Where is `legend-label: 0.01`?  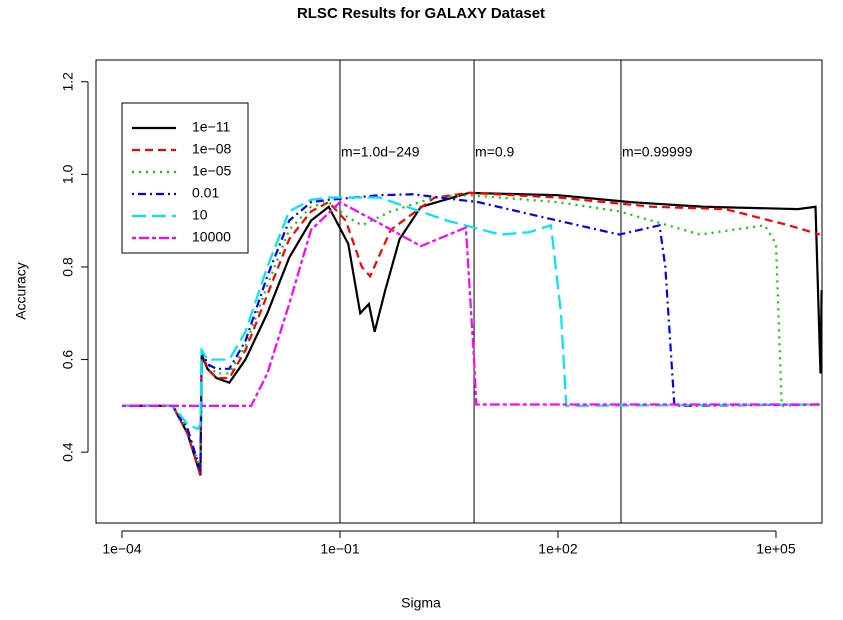
legend-label: 0.01 is located at coordinates (205, 193).